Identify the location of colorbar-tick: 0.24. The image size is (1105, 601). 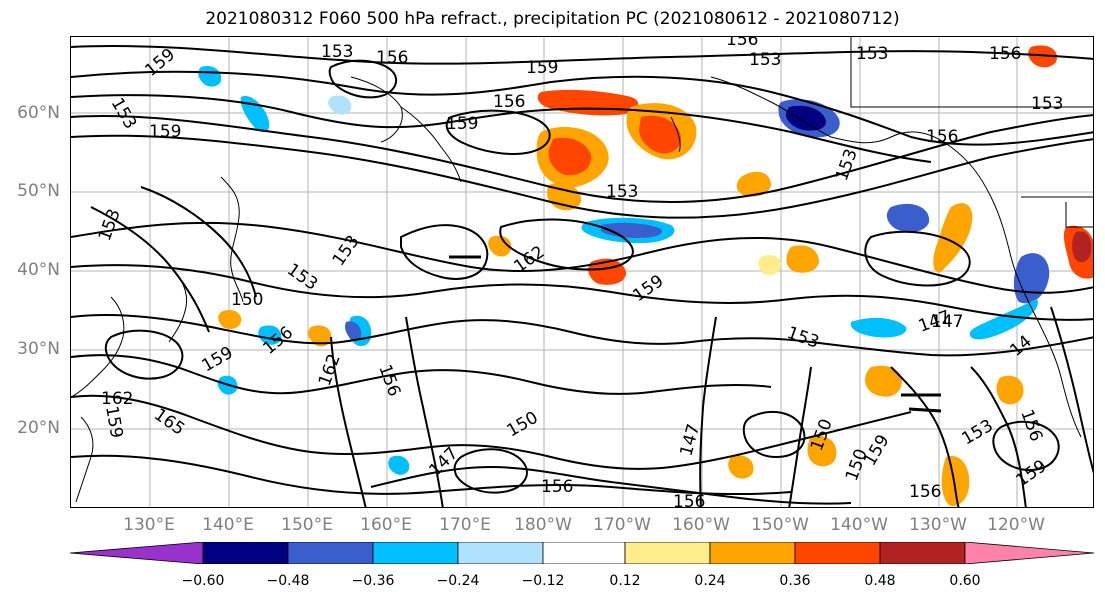
(710, 581).